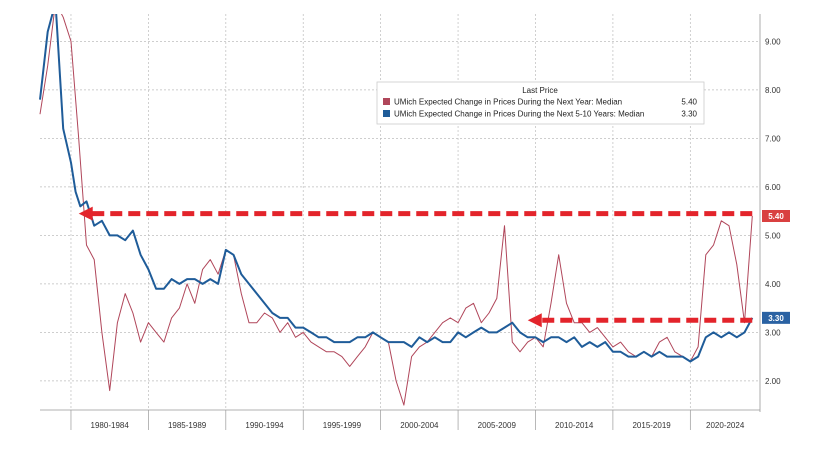 The width and height of the screenshot is (831, 451). Describe the element at coordinates (773, 90) in the screenshot. I see `y-tick-label: 8.00` at that location.